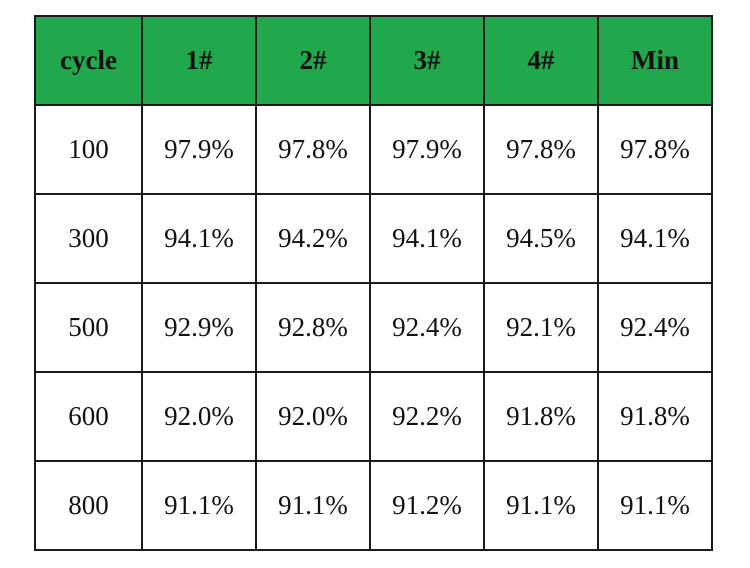  I want to click on table-row: 300 94.1% 94.2% 94.1% 94.5% 94.1%, so click(373, 238).